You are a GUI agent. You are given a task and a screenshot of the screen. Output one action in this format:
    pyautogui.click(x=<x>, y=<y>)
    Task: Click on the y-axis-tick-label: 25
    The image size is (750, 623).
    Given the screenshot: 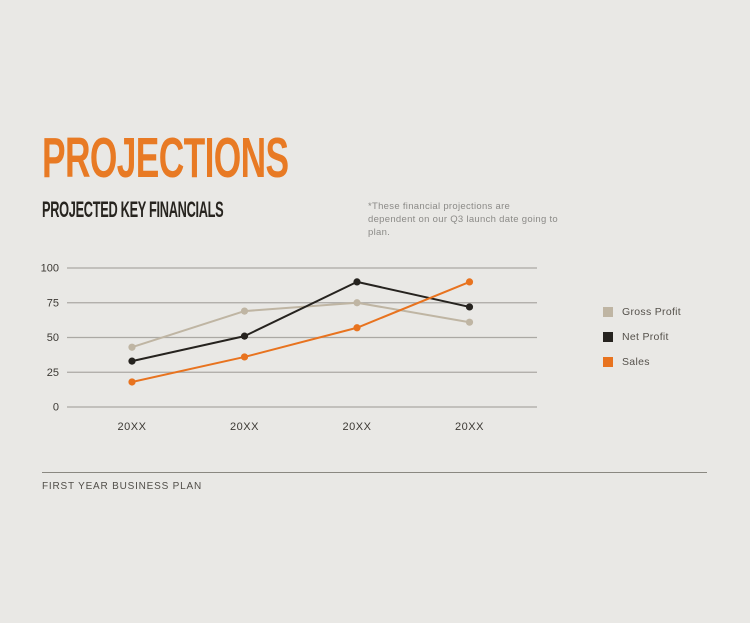 What is the action you would take?
    pyautogui.click(x=53, y=373)
    